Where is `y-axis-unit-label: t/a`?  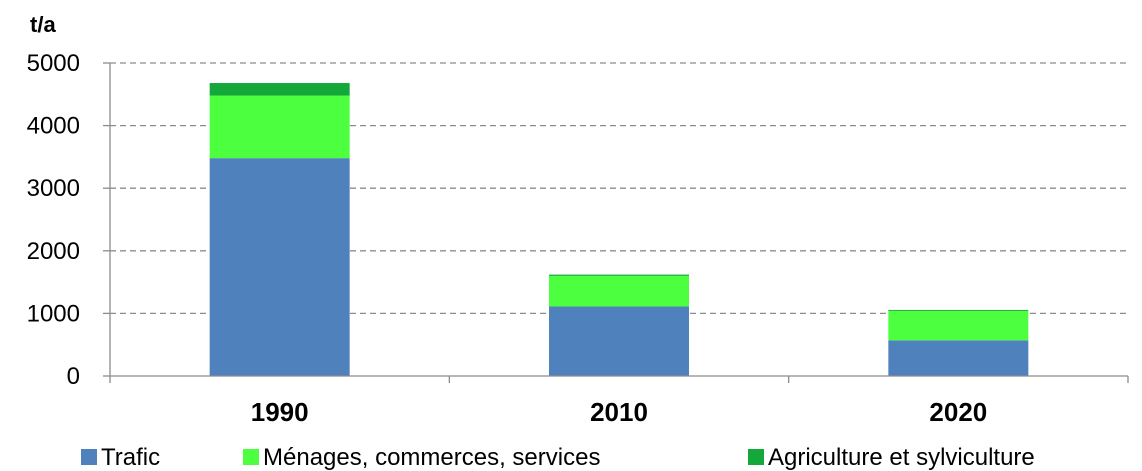
y-axis-unit-label: t/a is located at coordinates (43, 24).